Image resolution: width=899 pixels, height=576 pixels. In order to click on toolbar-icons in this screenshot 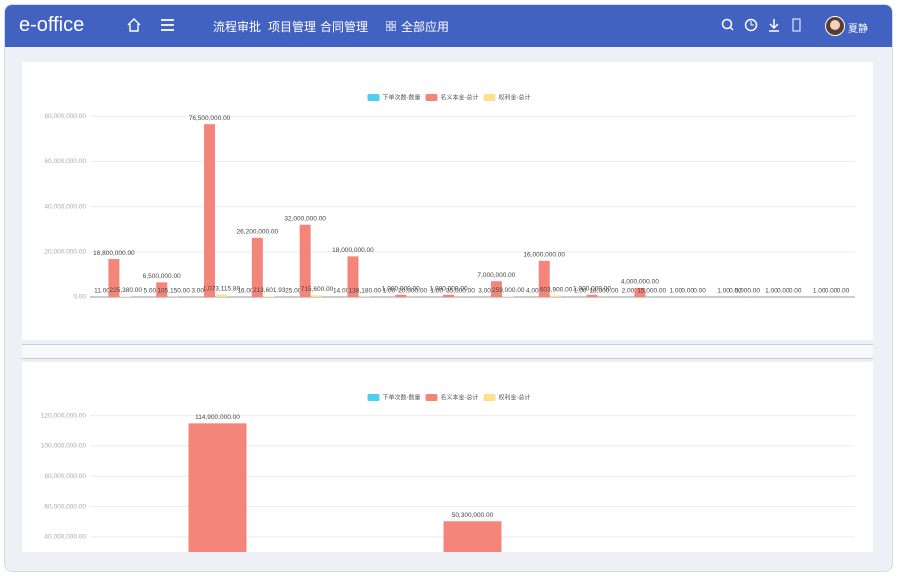, I will do `click(761, 26)`.